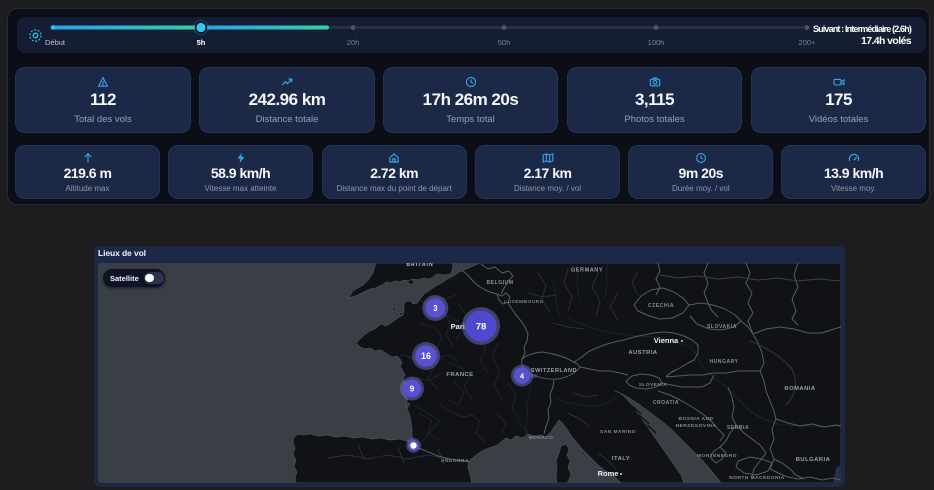 This screenshot has height=490, width=934. Describe the element at coordinates (695, 419) in the screenshot. I see `svg-text: BOSNIA AND` at that location.